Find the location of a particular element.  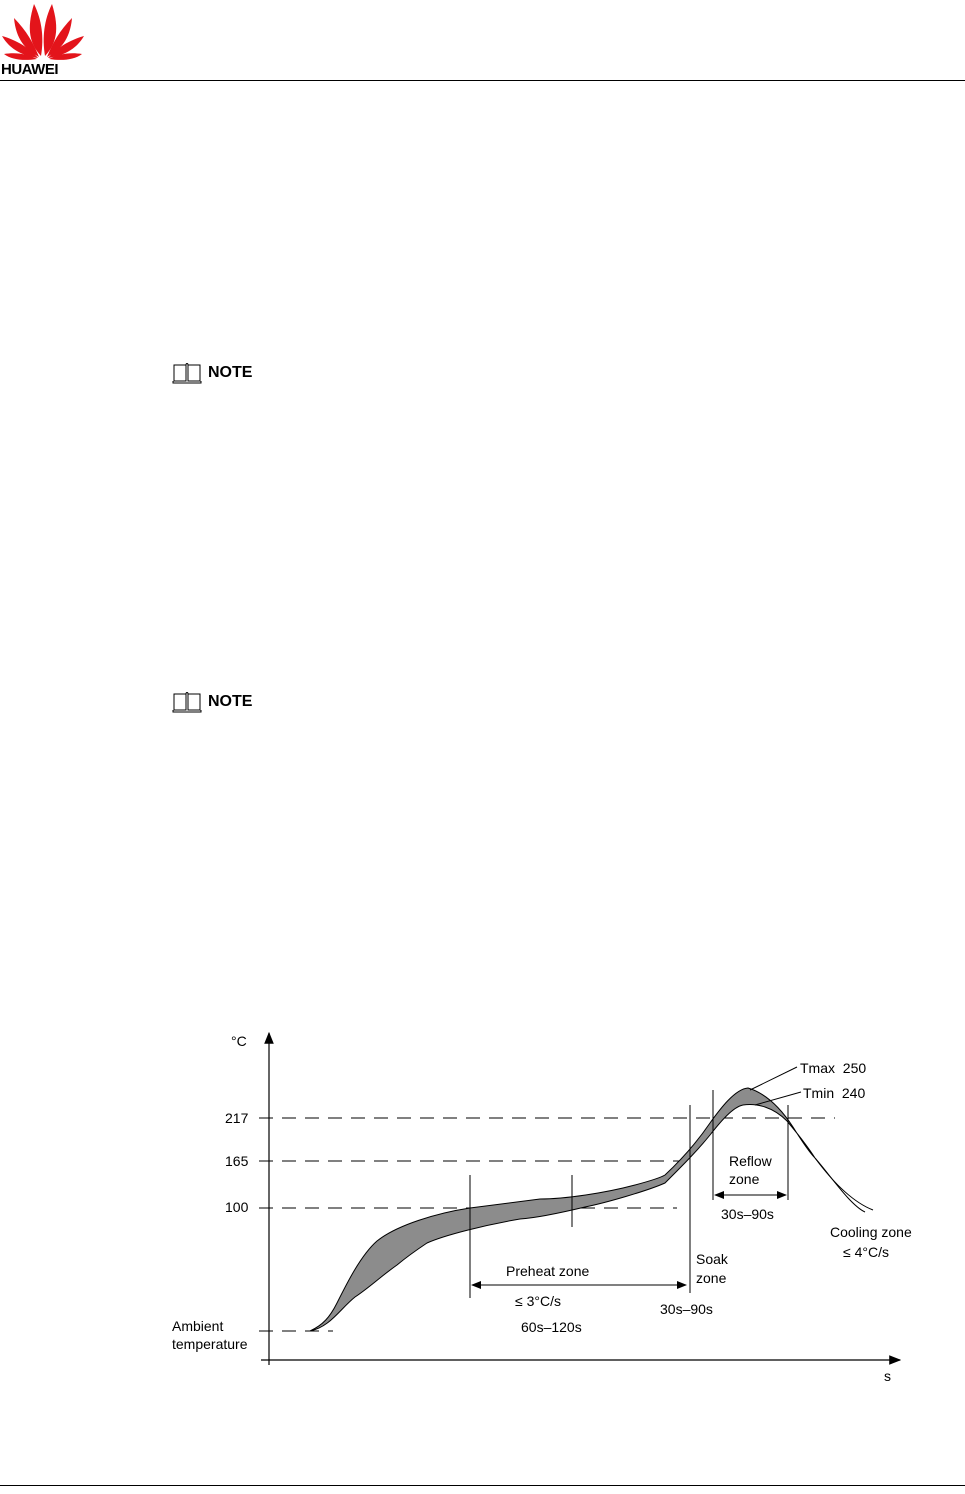

brand-wordmark: HUAWEI is located at coordinates (30, 69).